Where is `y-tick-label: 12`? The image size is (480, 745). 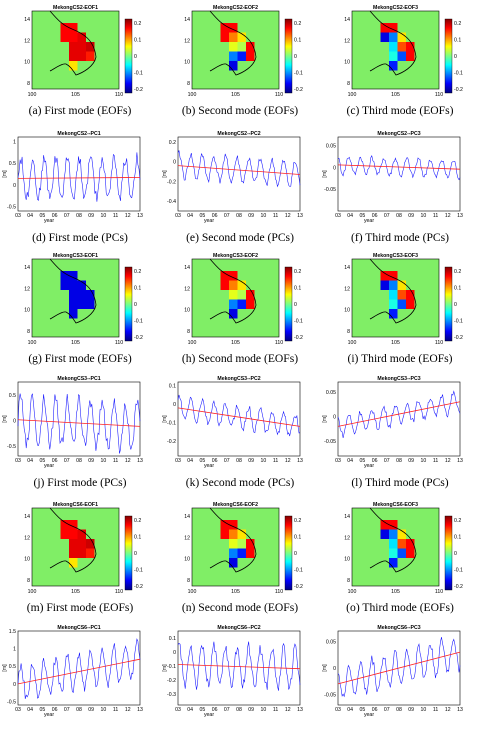 y-tick-label: 12 is located at coordinates (347, 538).